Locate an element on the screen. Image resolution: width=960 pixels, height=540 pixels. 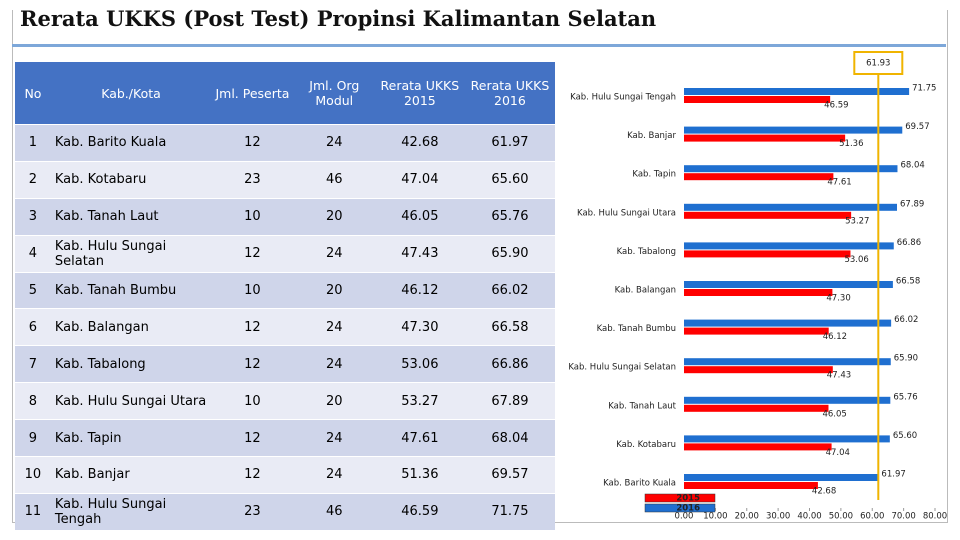
value-label: 46.12 is located at coordinates (835, 337).